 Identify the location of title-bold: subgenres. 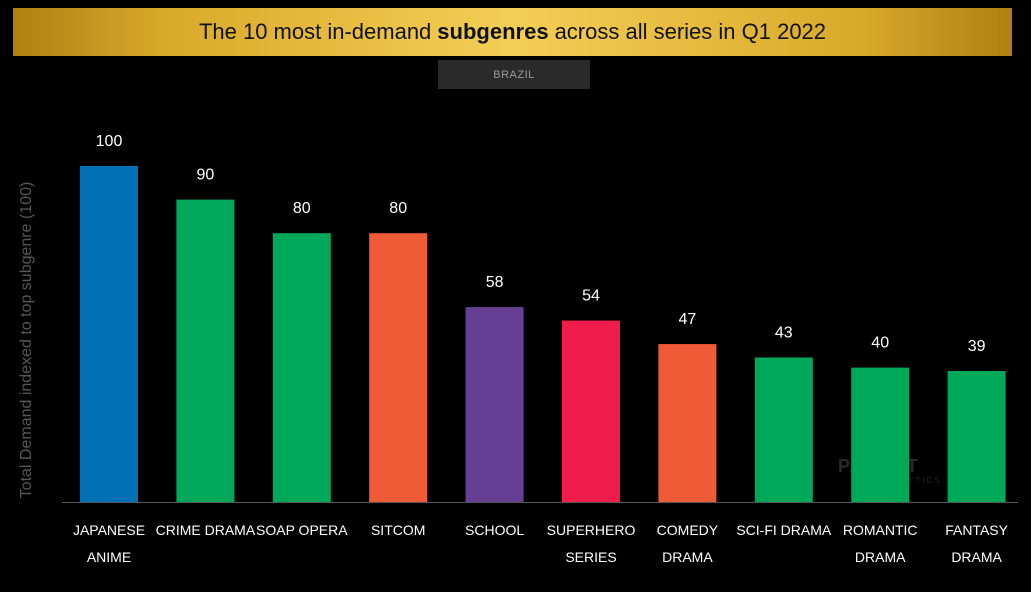
(493, 31).